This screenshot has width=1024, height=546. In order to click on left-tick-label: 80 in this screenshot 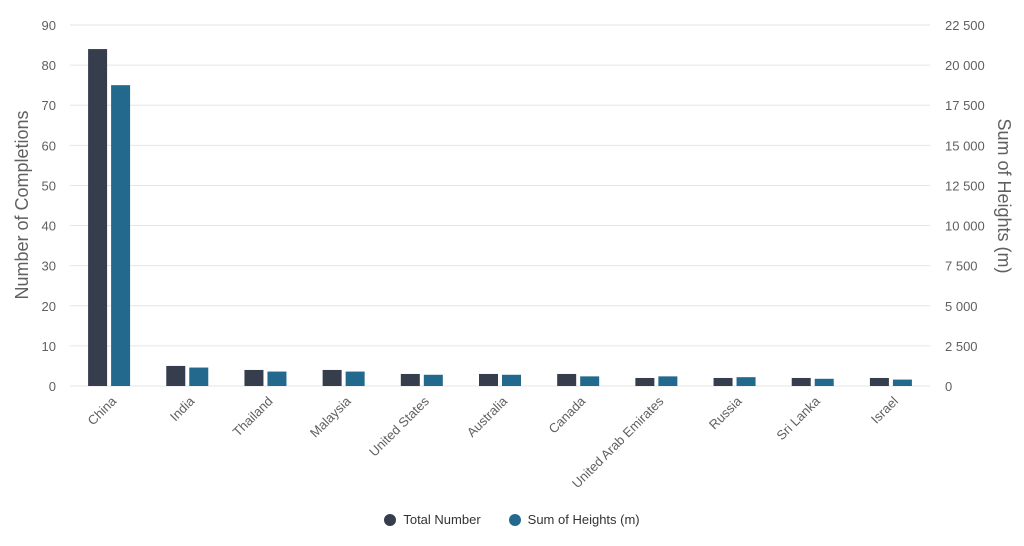, I will do `click(49, 65)`.